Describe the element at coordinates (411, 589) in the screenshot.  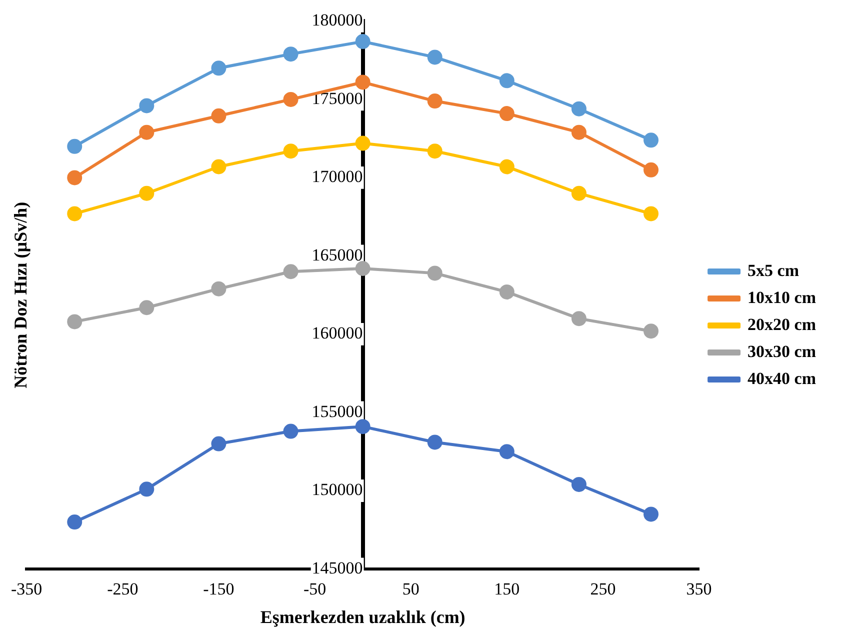
I see `x-tick-label: 50` at that location.